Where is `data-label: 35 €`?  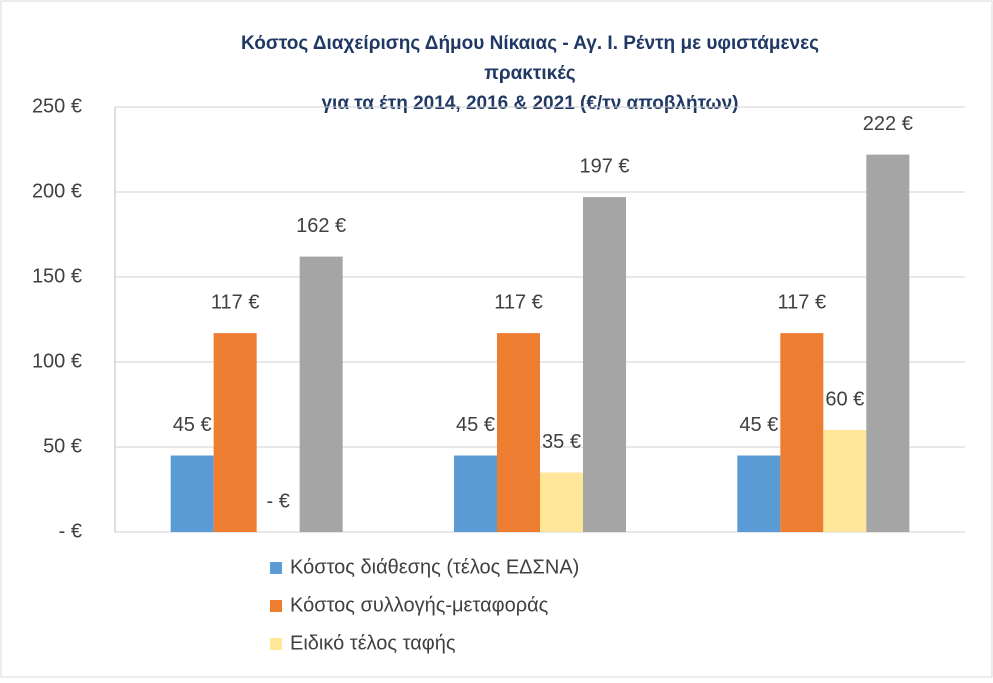
data-label: 35 € is located at coordinates (561, 442).